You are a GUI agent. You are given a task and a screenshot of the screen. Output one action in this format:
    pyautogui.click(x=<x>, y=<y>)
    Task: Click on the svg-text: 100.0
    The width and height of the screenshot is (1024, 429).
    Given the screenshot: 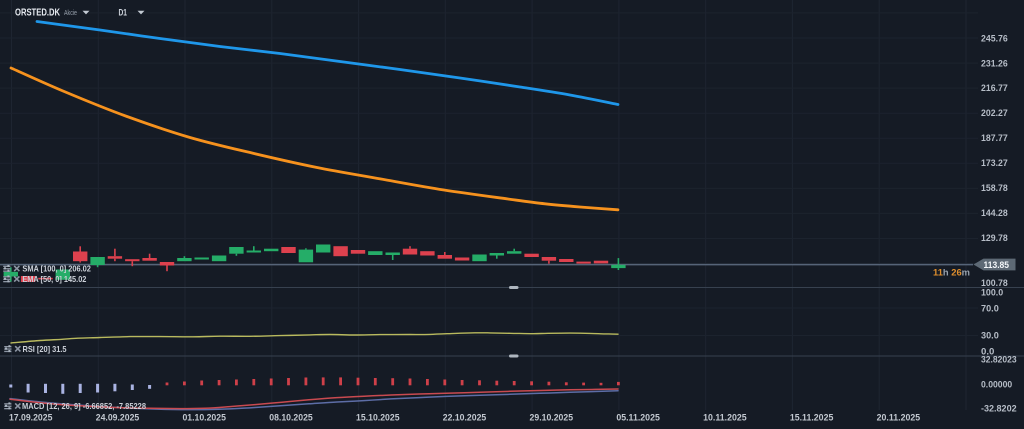 What is the action you would take?
    pyautogui.click(x=992, y=292)
    